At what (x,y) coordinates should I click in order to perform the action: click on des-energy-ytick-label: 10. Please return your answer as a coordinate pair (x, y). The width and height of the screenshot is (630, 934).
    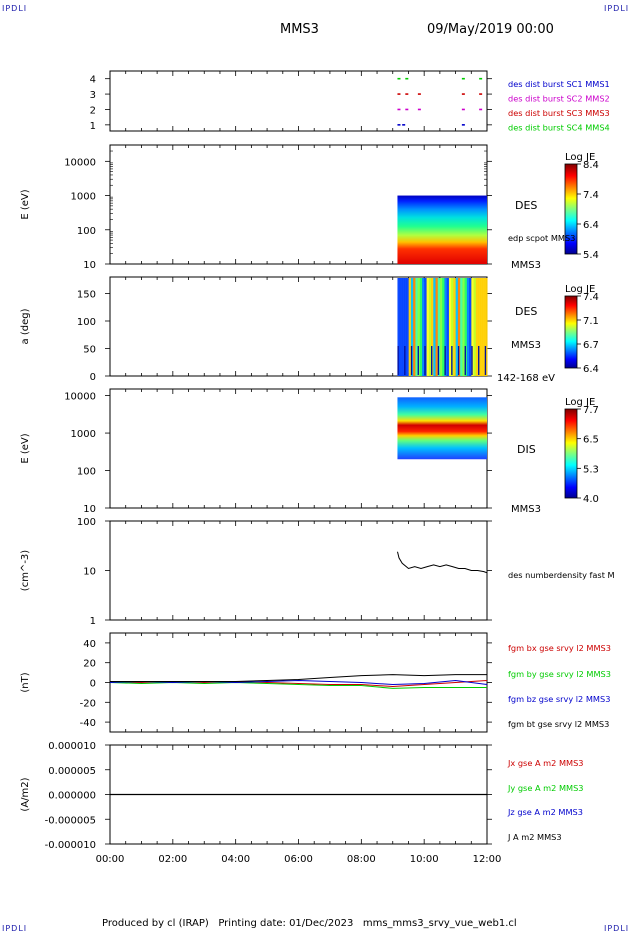
    Looking at the image, I should click on (89, 265).